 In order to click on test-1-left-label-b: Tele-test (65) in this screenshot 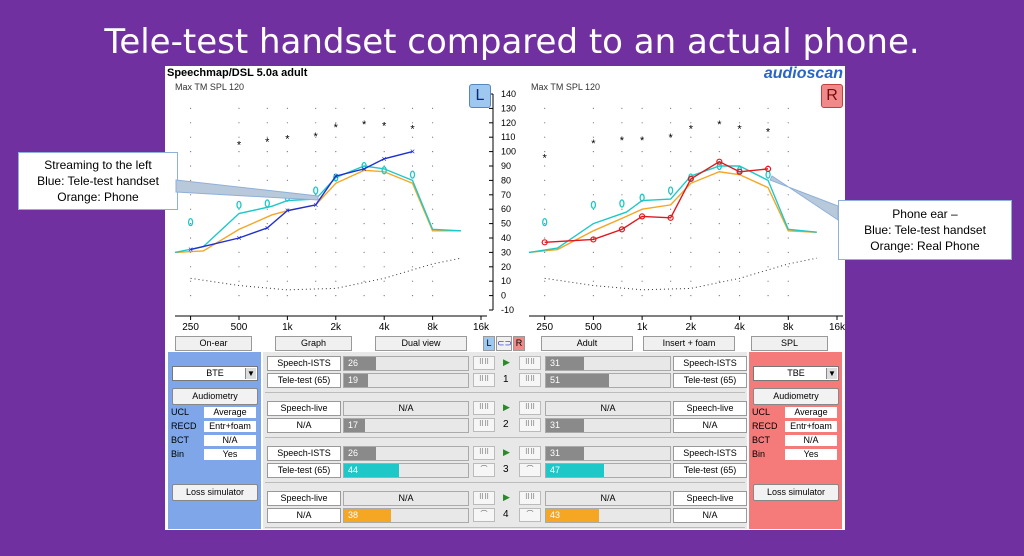, I will do `click(304, 380)`.